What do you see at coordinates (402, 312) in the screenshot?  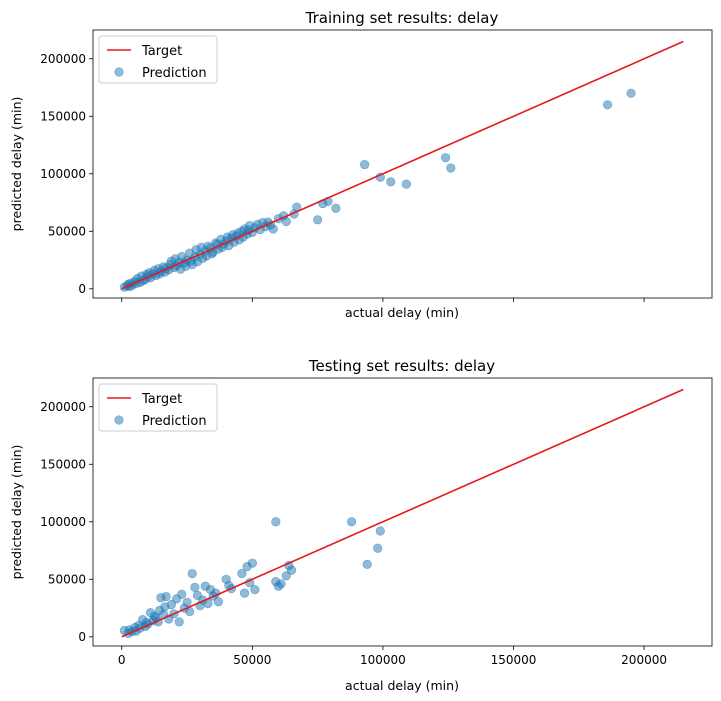 I see `training-x-axis-label: actual delay (min)` at bounding box center [402, 312].